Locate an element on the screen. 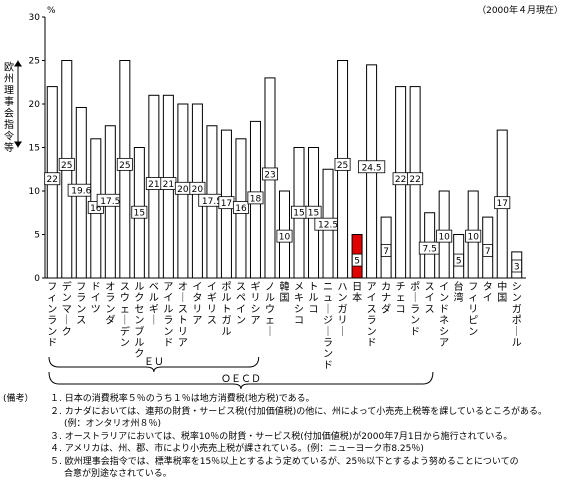 This screenshot has width=571, height=489. data-label: 24.5 is located at coordinates (372, 168).